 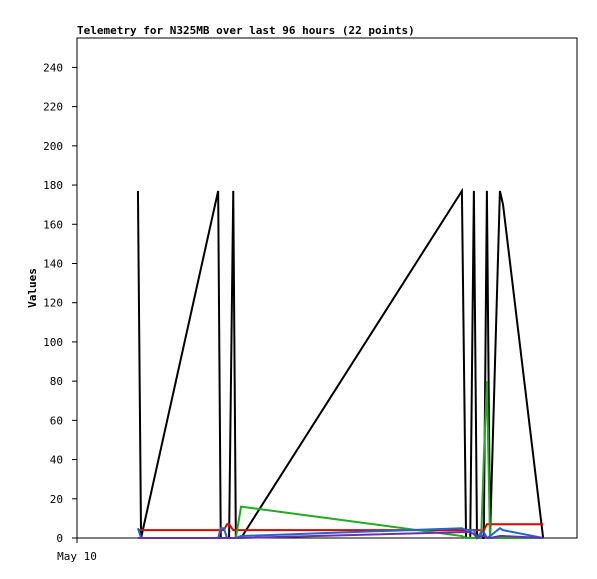 I want to click on y-tick-label: 60, so click(x=56, y=420).